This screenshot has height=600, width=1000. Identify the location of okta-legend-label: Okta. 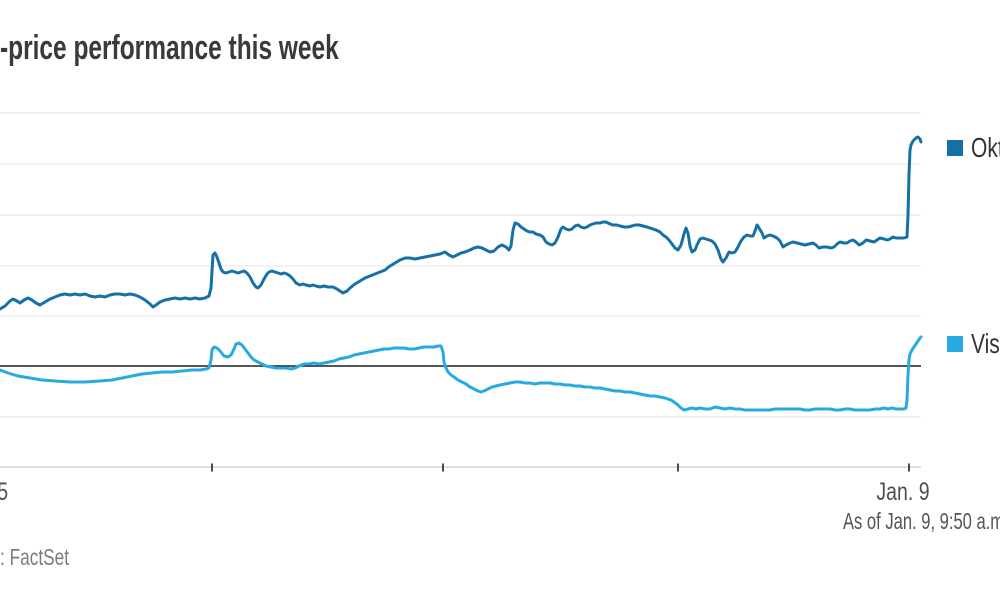
(985, 147).